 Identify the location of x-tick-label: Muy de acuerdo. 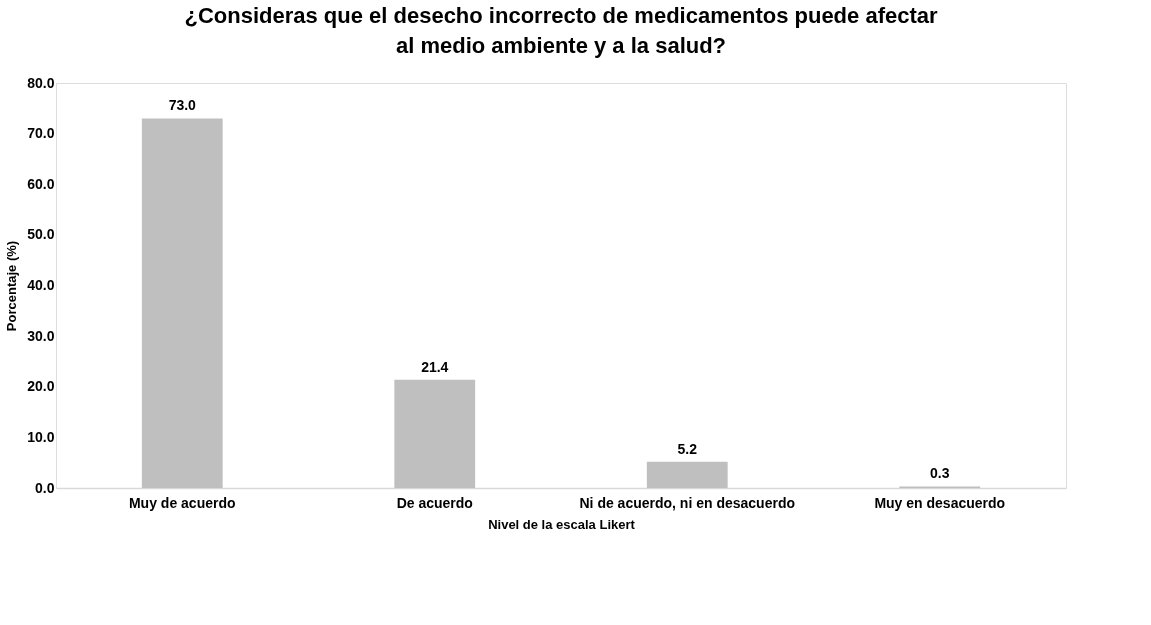
(182, 502).